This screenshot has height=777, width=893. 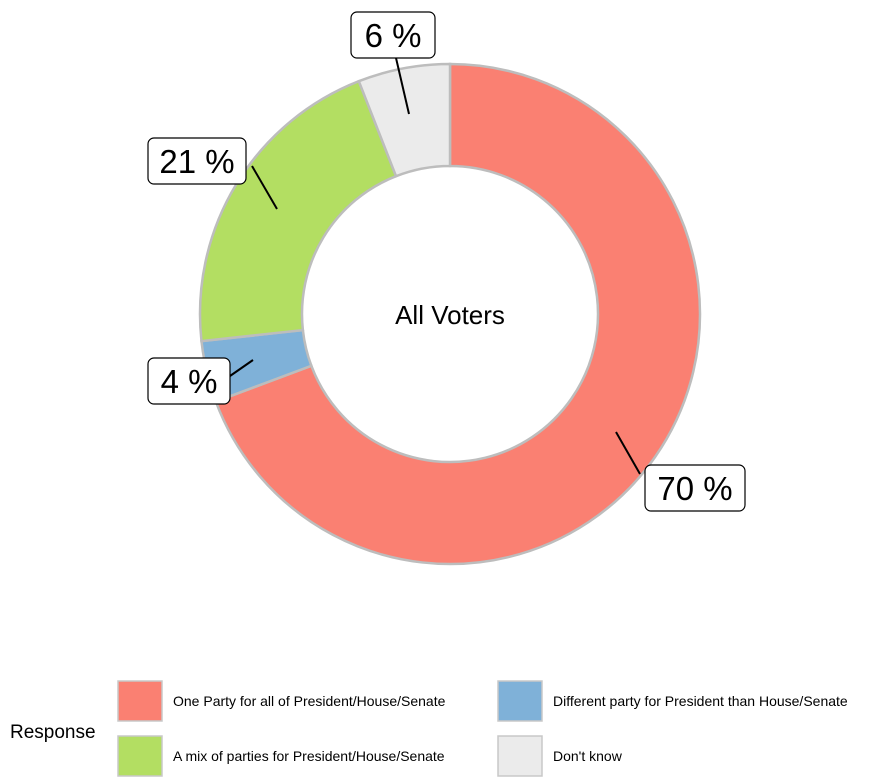 I want to click on legend-title: Response, so click(x=53, y=732).